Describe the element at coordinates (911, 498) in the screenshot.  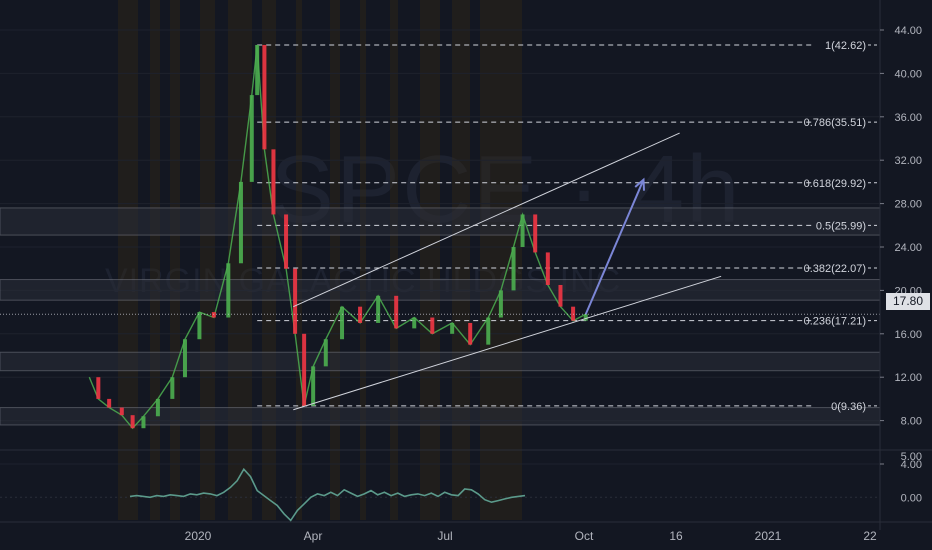
I see `oscillator-axis-label: 0.00` at that location.